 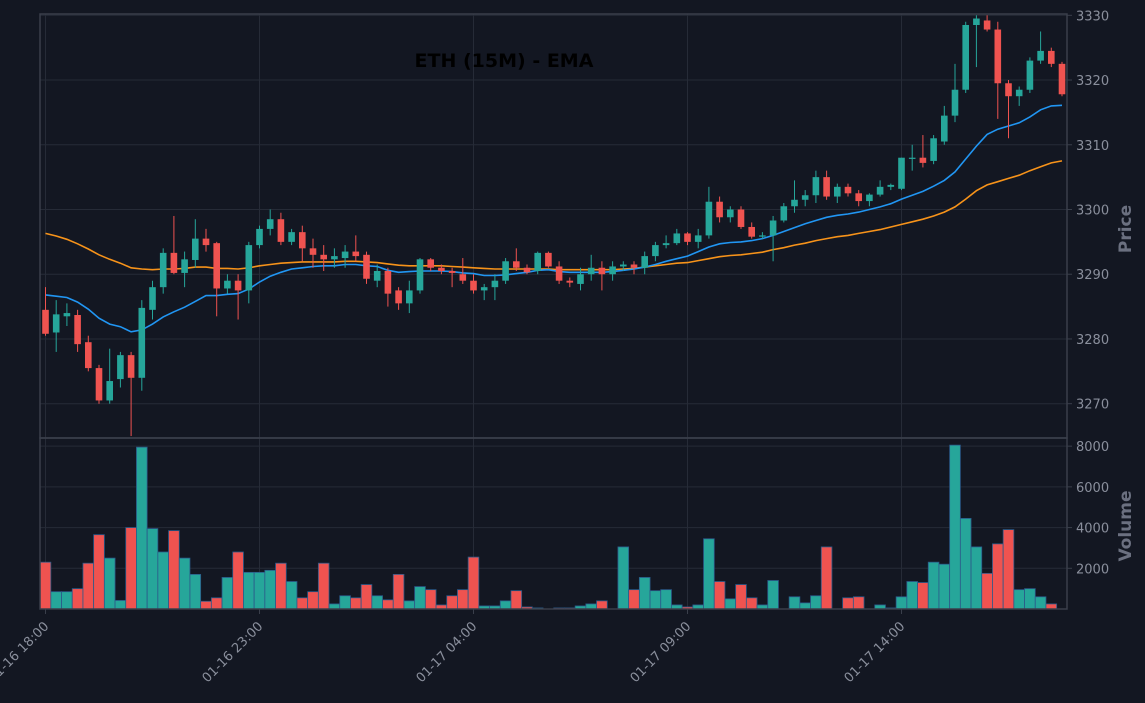 What do you see at coordinates (1092, 447) in the screenshot?
I see `volume-tick-label: 8000` at bounding box center [1092, 447].